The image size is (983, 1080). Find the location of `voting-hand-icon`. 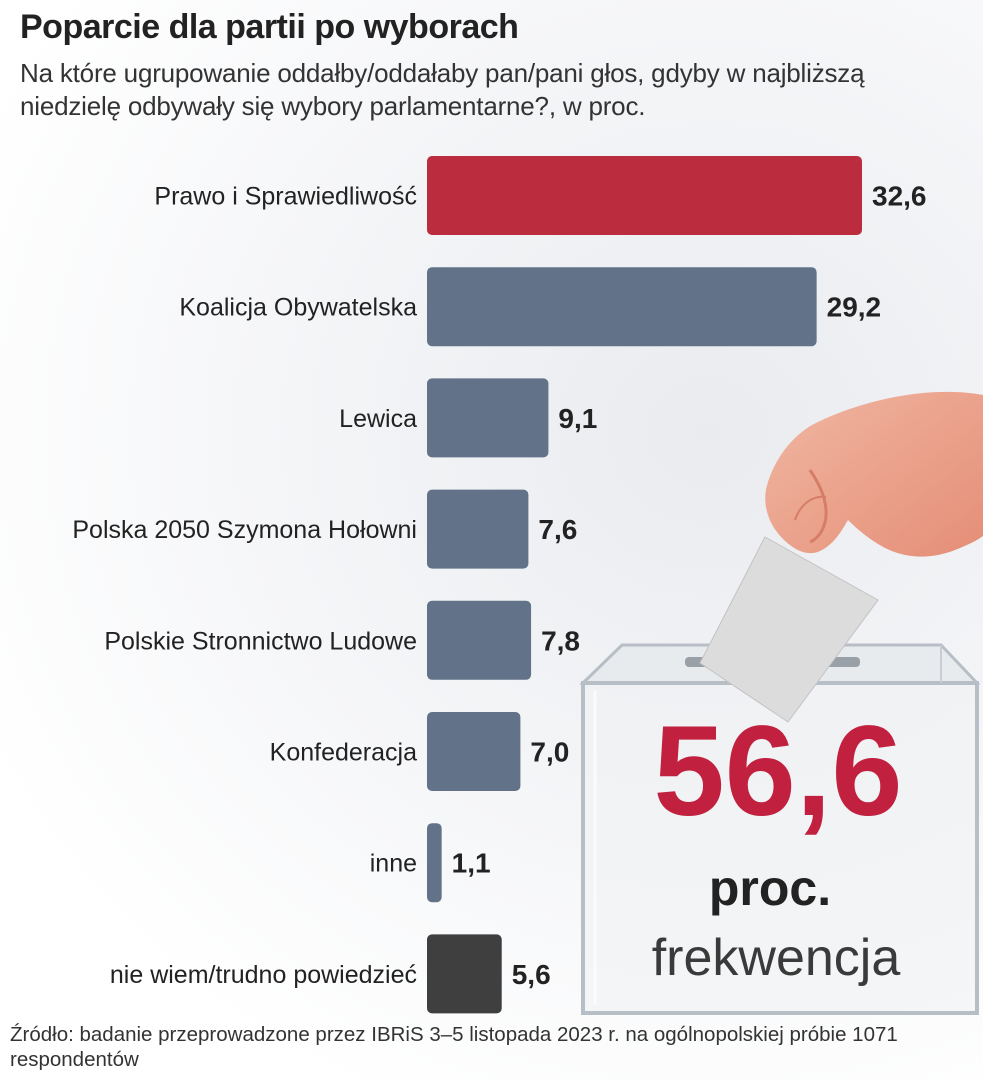

voting-hand-icon is located at coordinates (841, 557).